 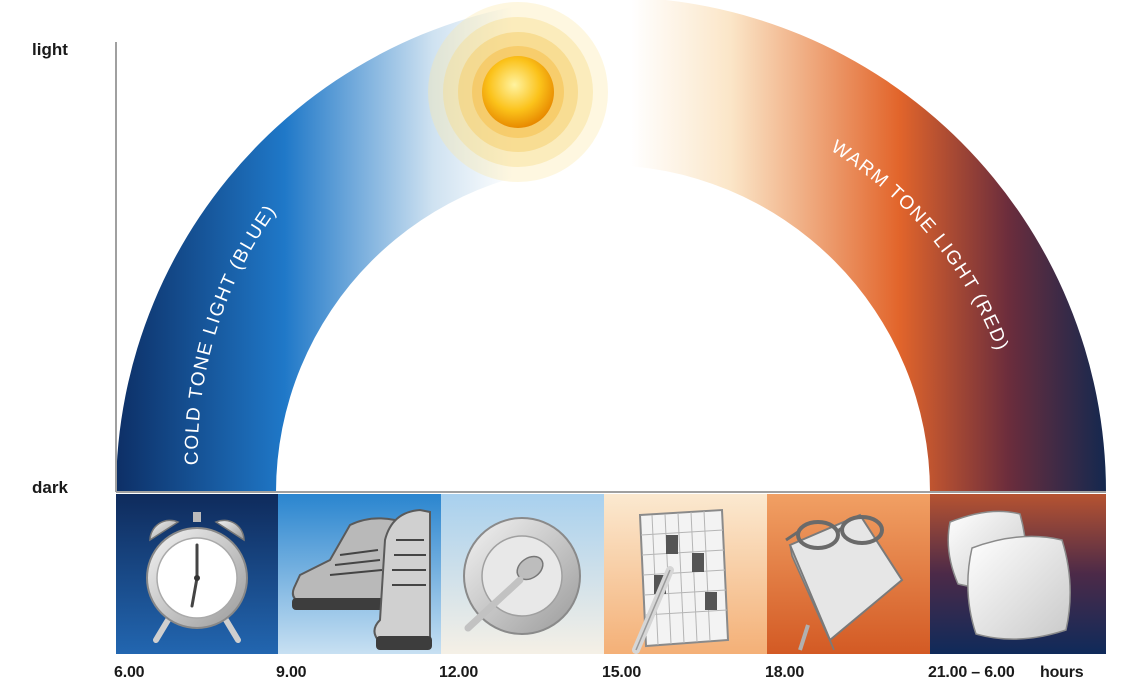 What do you see at coordinates (197, 577) in the screenshot?
I see `alarm-clock-icon` at bounding box center [197, 577].